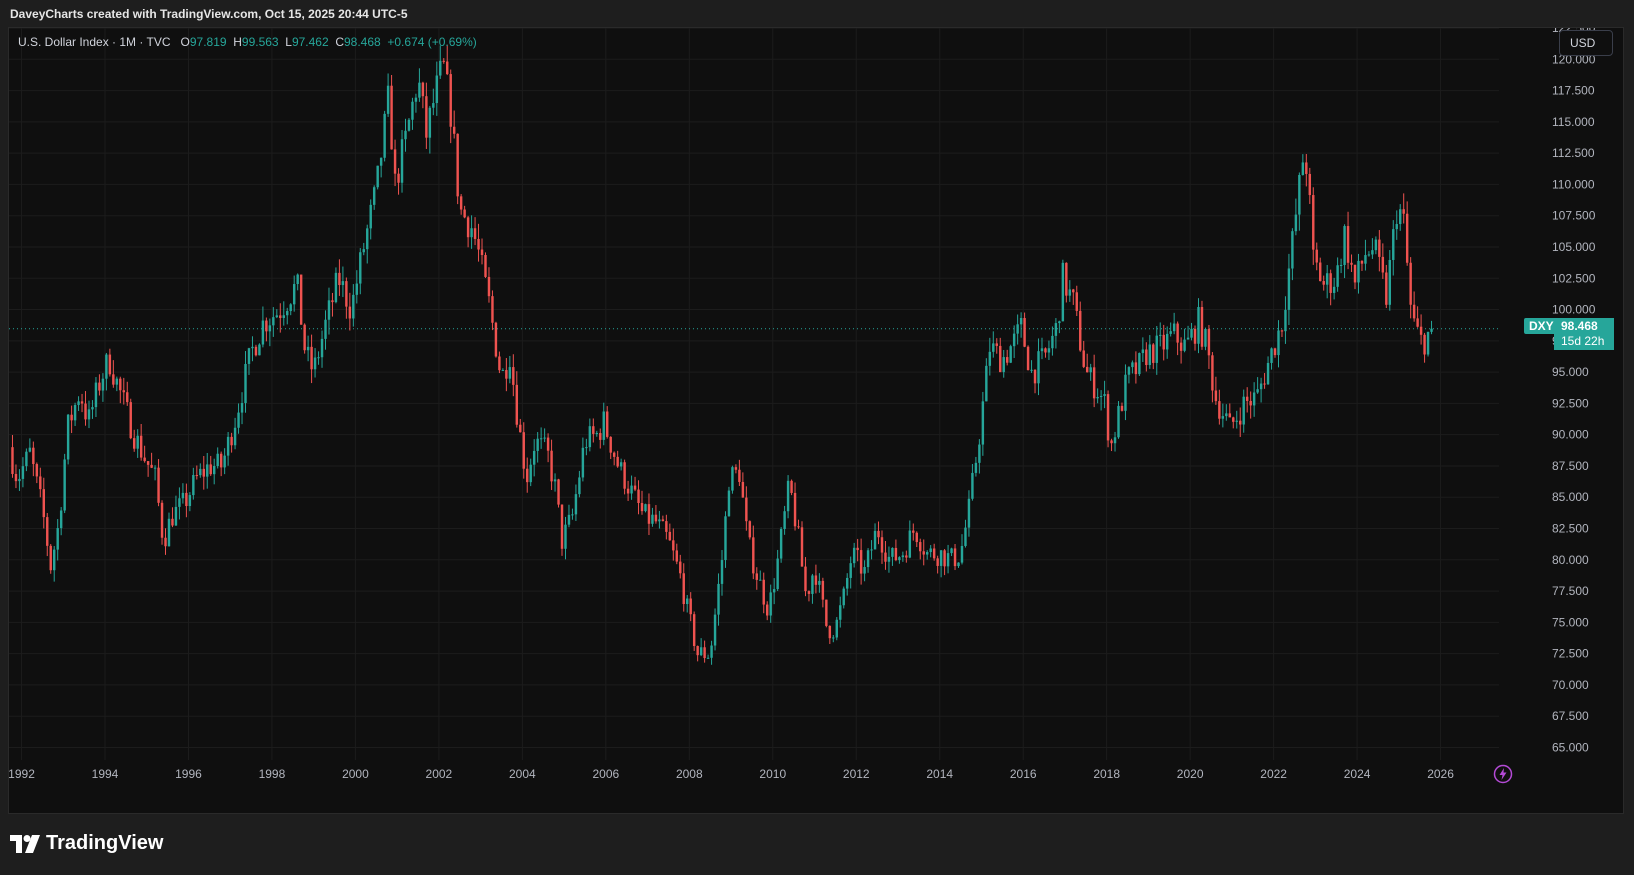  What do you see at coordinates (355, 774) in the screenshot?
I see `x-tick-label: 2000` at bounding box center [355, 774].